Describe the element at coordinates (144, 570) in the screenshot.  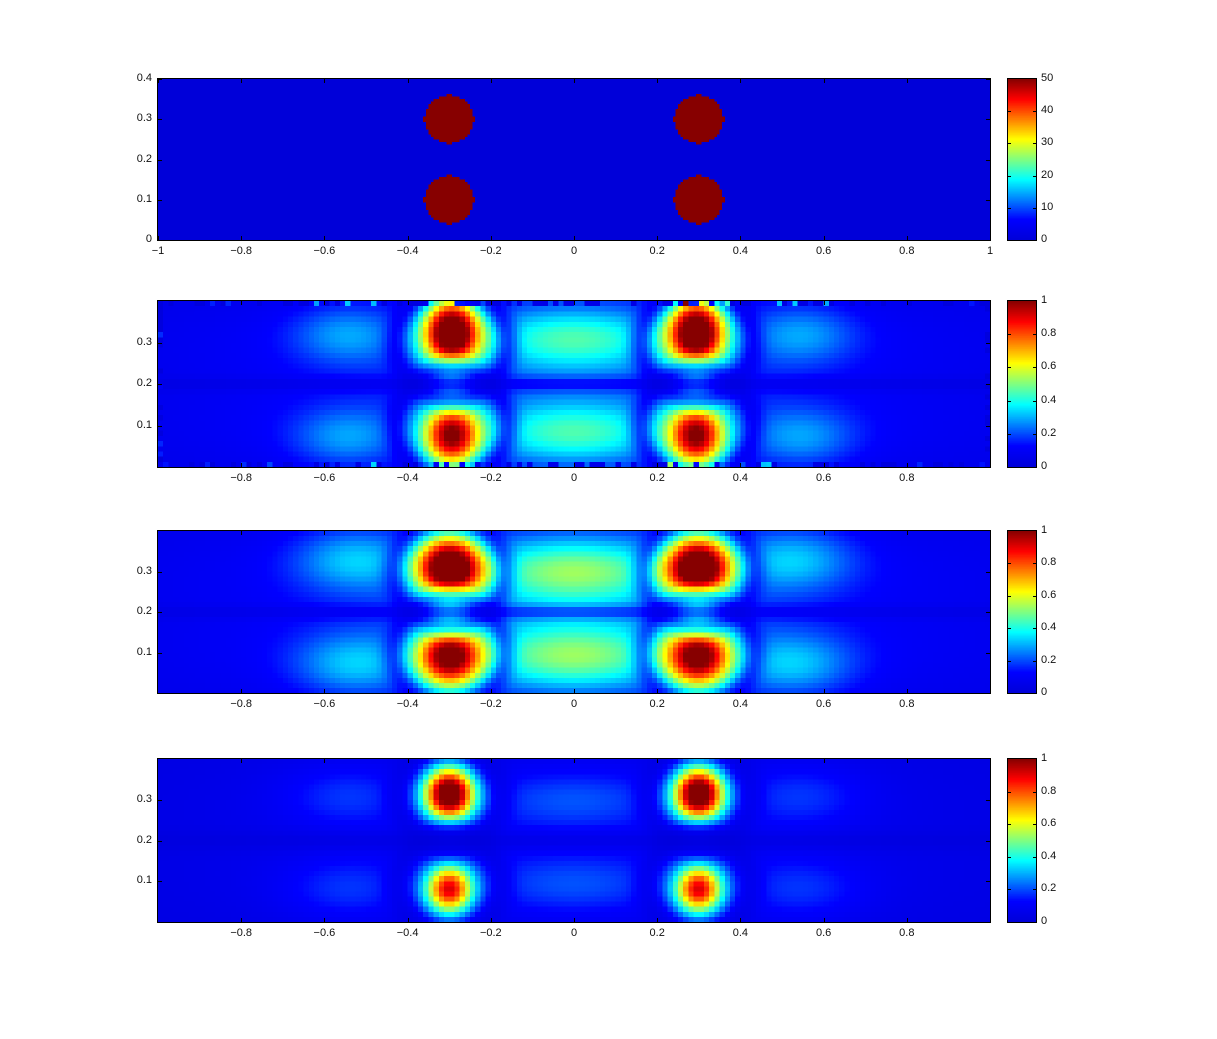
I see `y-tick-label: 0.3` at that location.